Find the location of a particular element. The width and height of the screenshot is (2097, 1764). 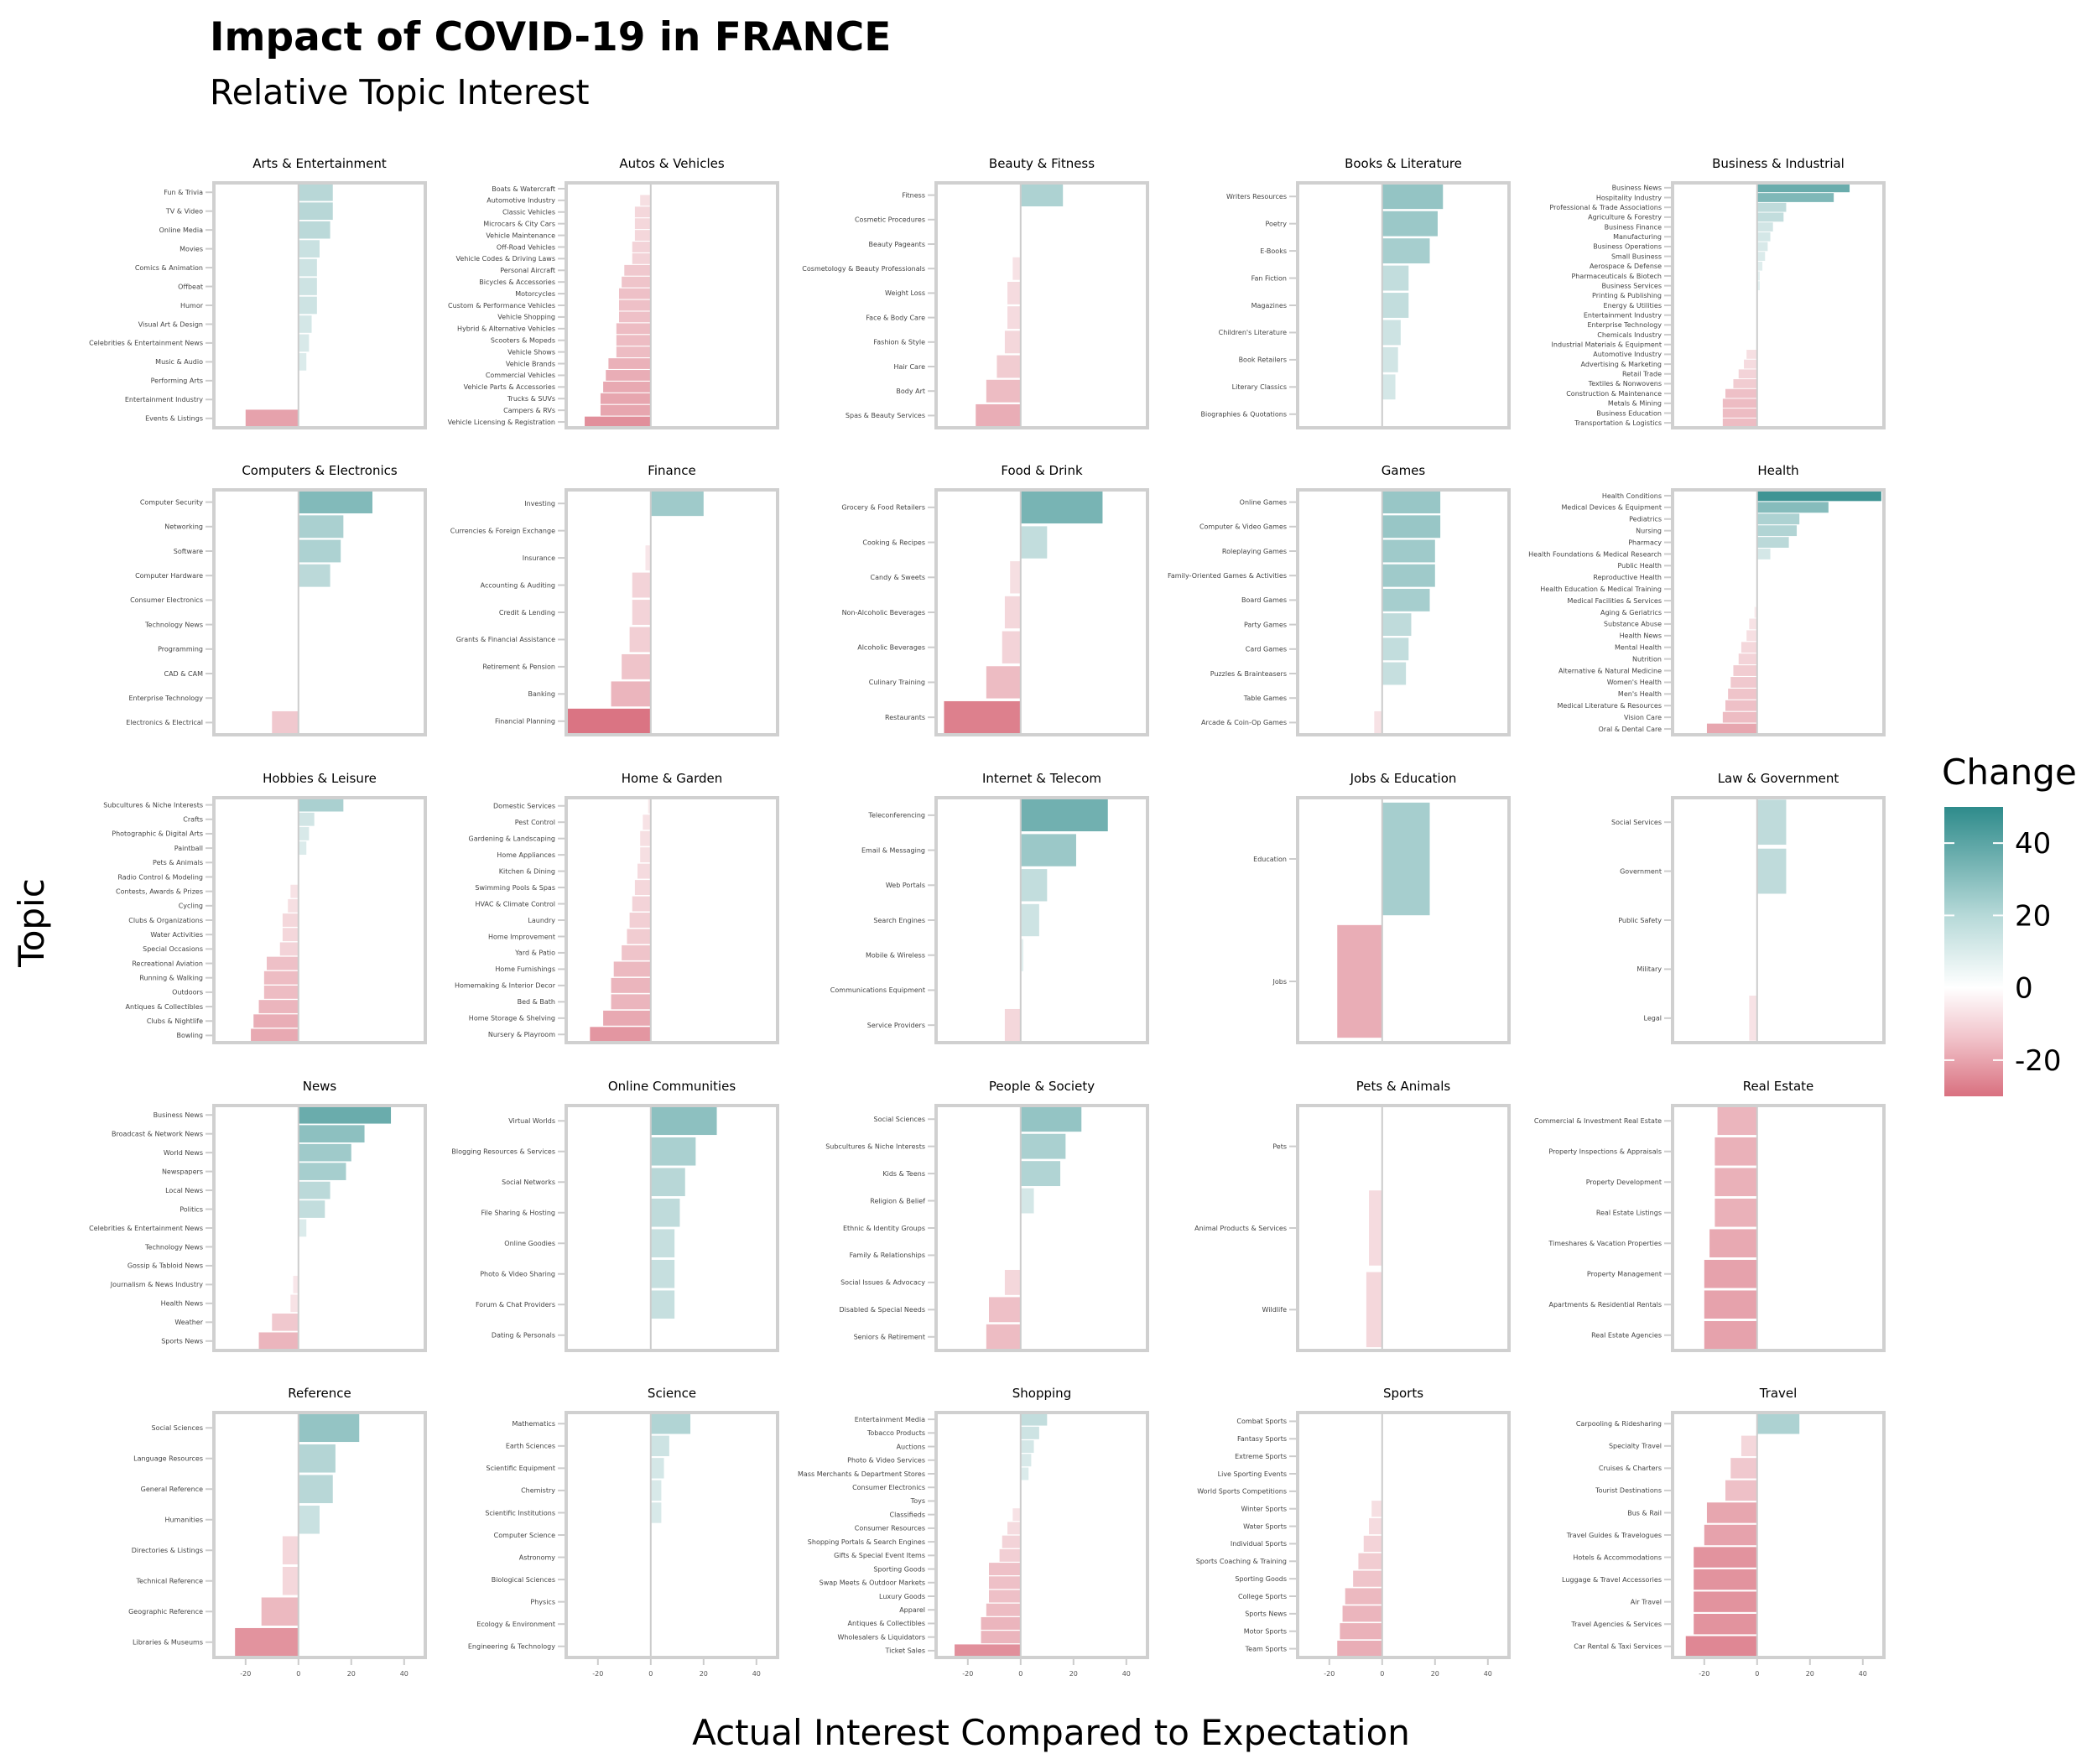

category-label: Clubs & Nightlife is located at coordinates (175, 1021).